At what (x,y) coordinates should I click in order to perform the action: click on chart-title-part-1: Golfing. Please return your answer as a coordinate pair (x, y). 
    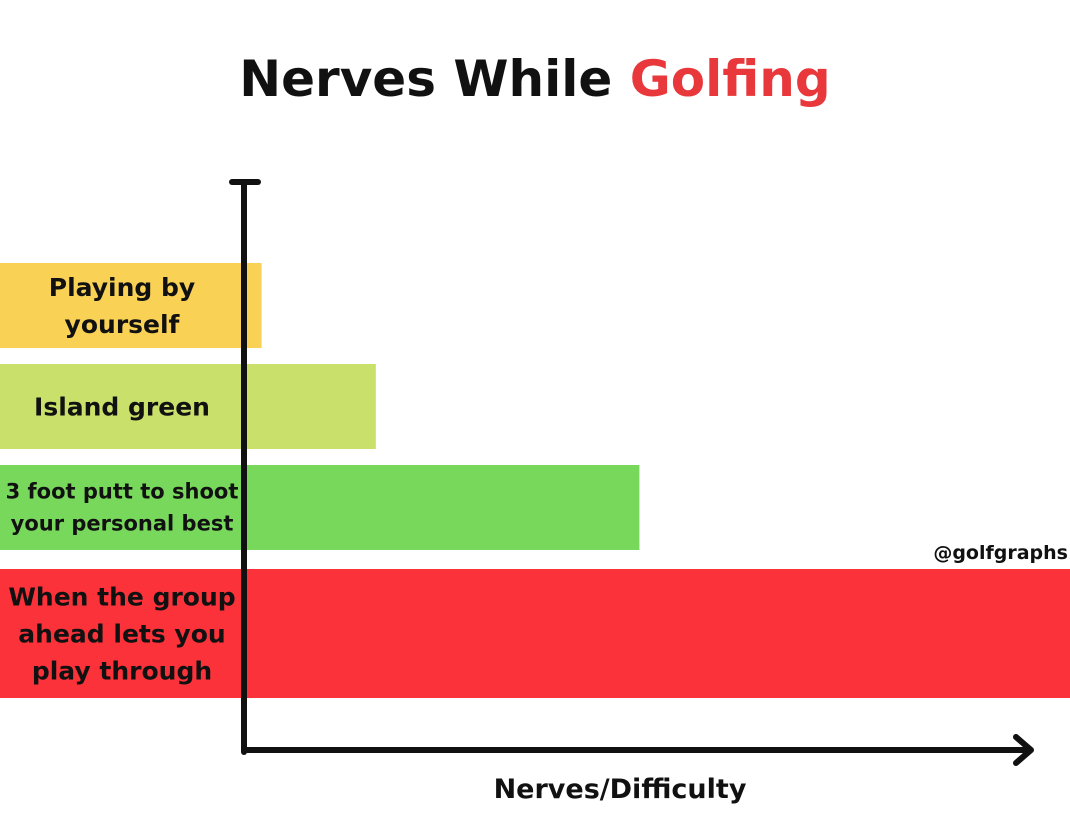
    Looking at the image, I should click on (730, 79).